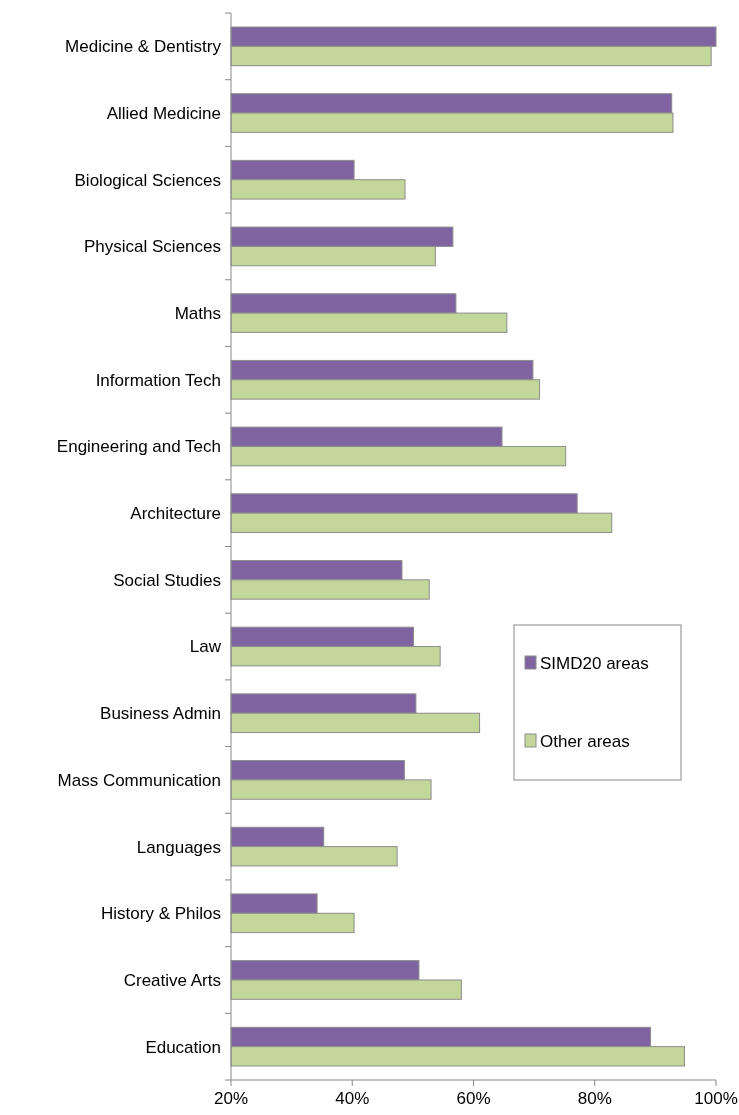  What do you see at coordinates (152, 247) in the screenshot?
I see `y-tick-label: Physical Sciences` at bounding box center [152, 247].